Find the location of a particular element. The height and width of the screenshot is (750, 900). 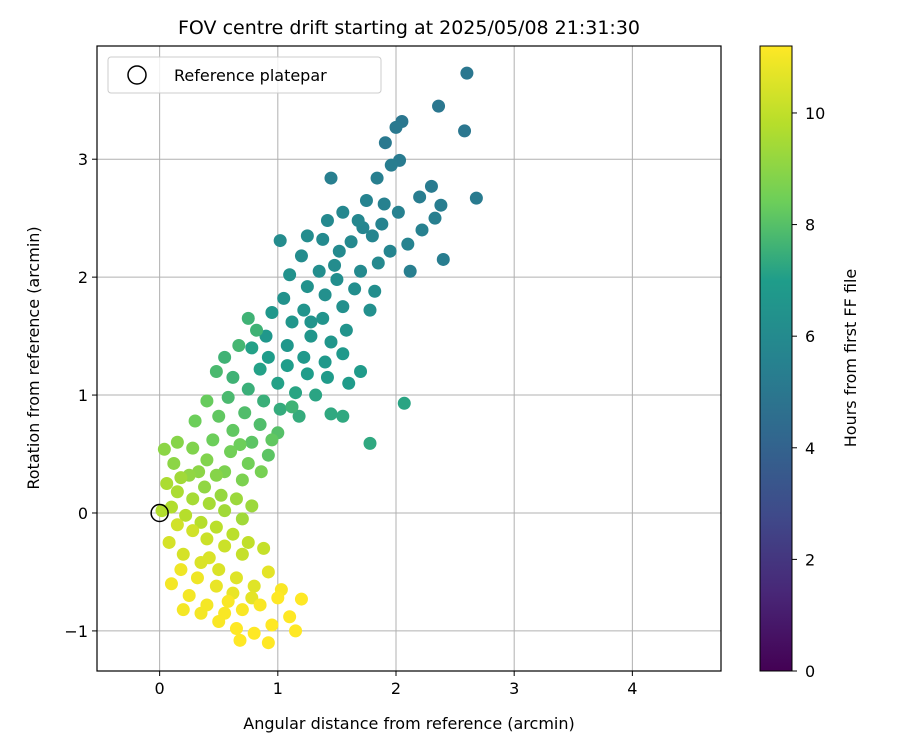

colorbar-label: Hours from first FF file is located at coordinates (850, 358).